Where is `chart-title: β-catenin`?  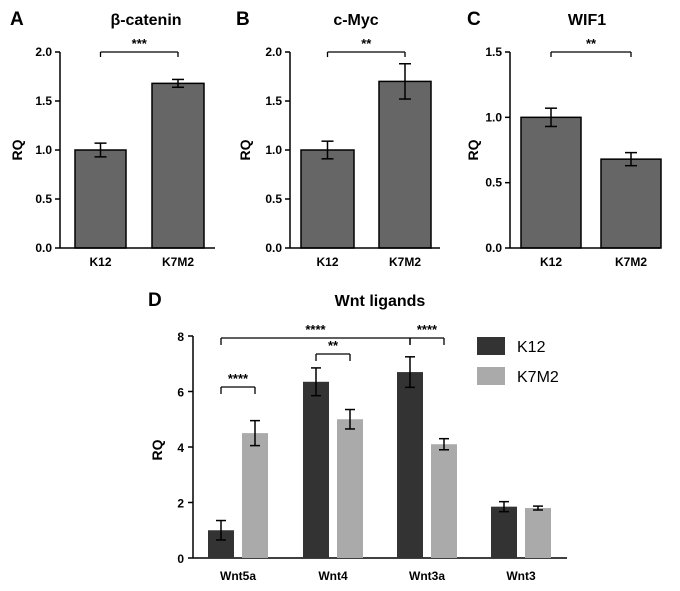
chart-title: β-catenin is located at coordinates (145, 20).